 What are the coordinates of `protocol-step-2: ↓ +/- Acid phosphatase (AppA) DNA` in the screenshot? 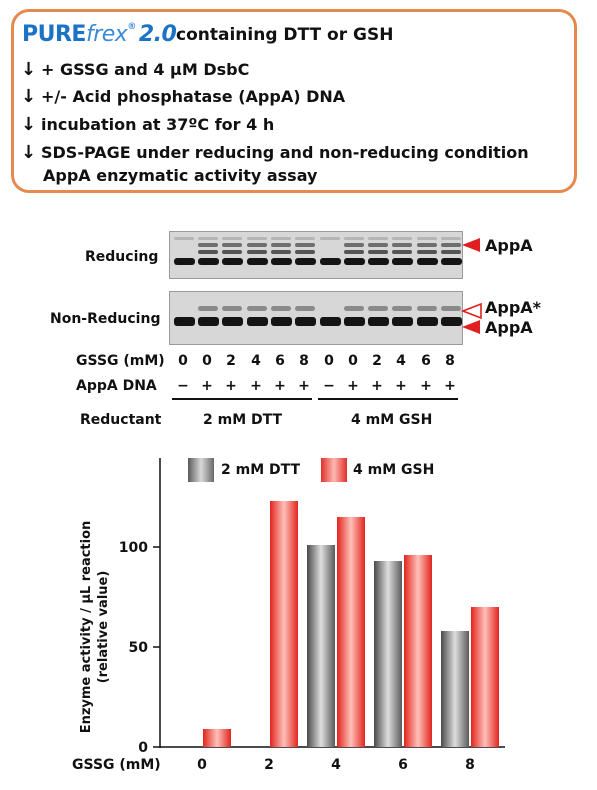 It's located at (183, 96).